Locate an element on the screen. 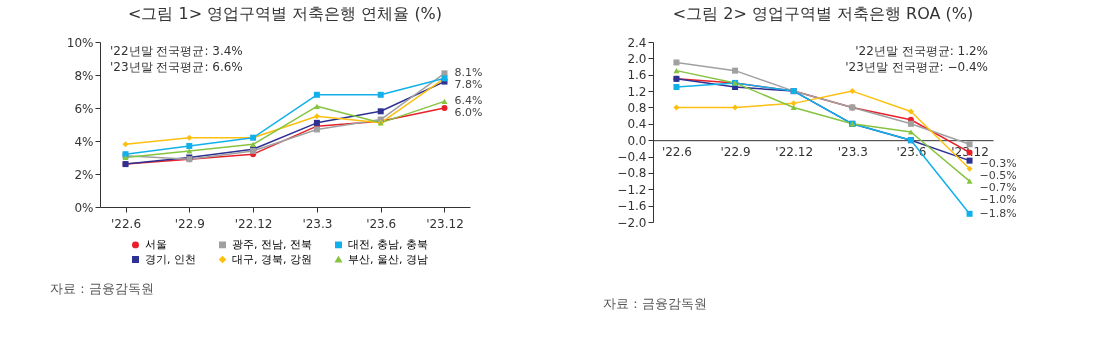  chart-title: <그림 2> 영업구역별 저축은행 ROA (%) is located at coordinates (823, 13).